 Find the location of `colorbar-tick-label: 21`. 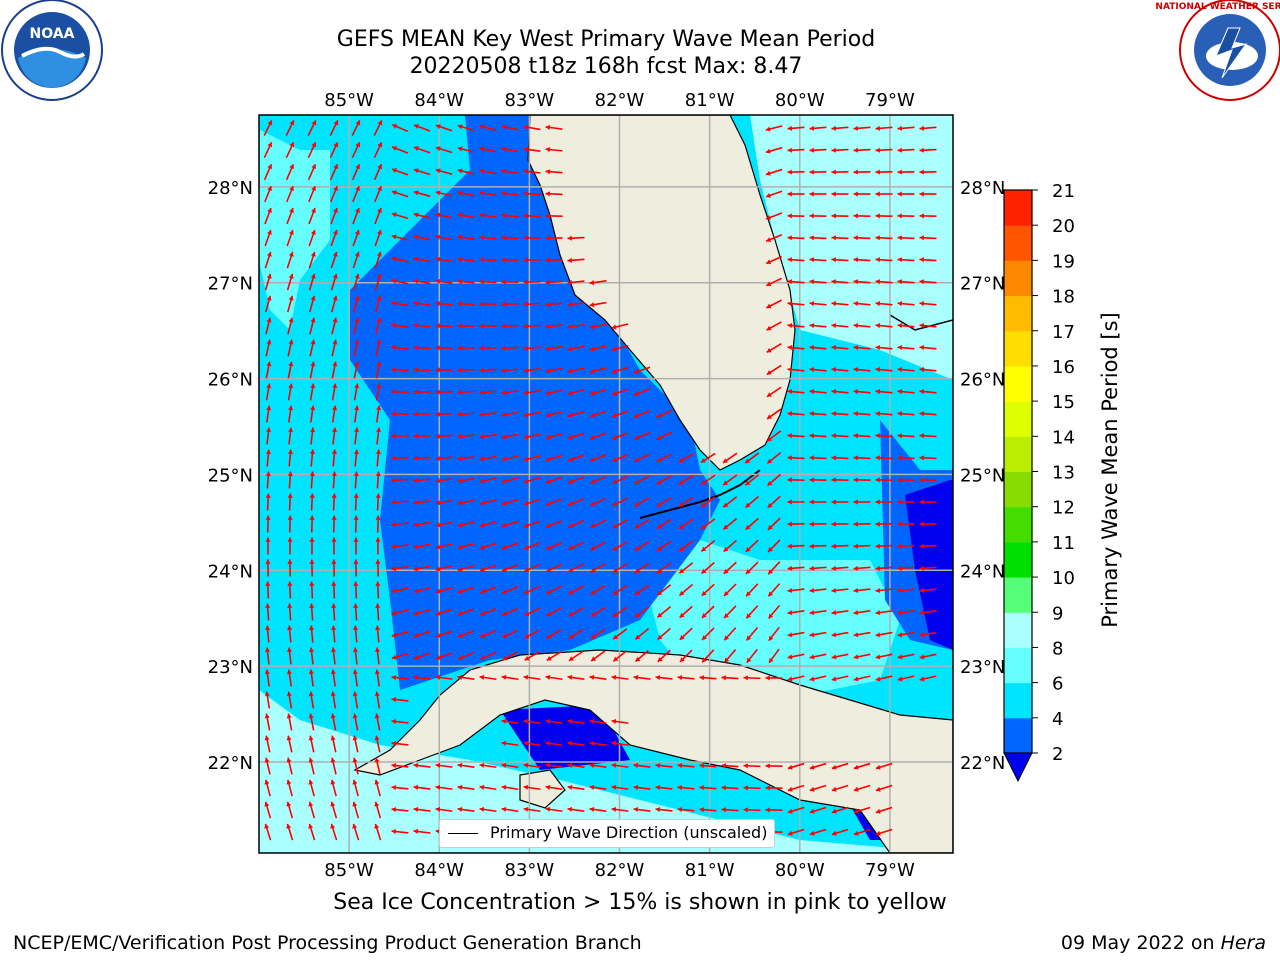

colorbar-tick-label: 21 is located at coordinates (1063, 191).